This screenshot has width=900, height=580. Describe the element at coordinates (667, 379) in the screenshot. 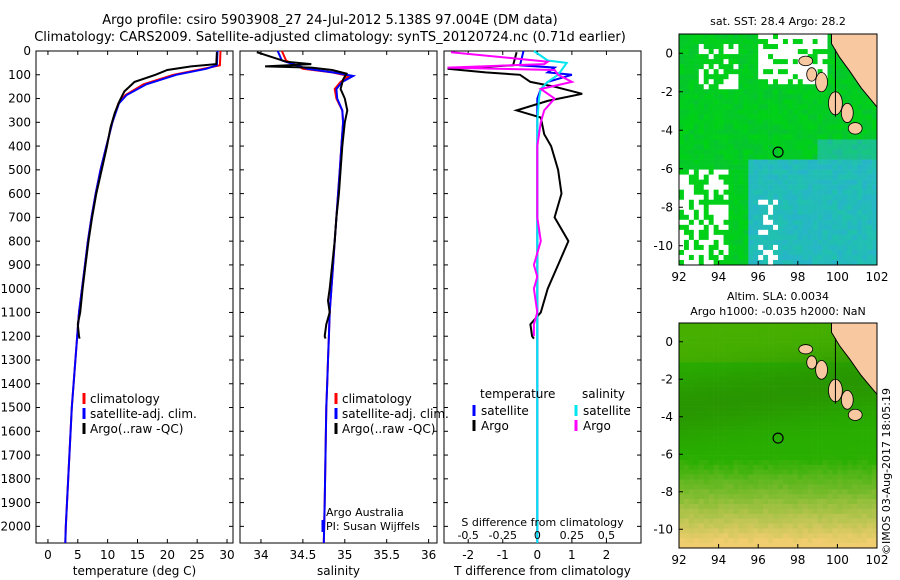

I see `sla_map-ytick-label: -2` at that location.